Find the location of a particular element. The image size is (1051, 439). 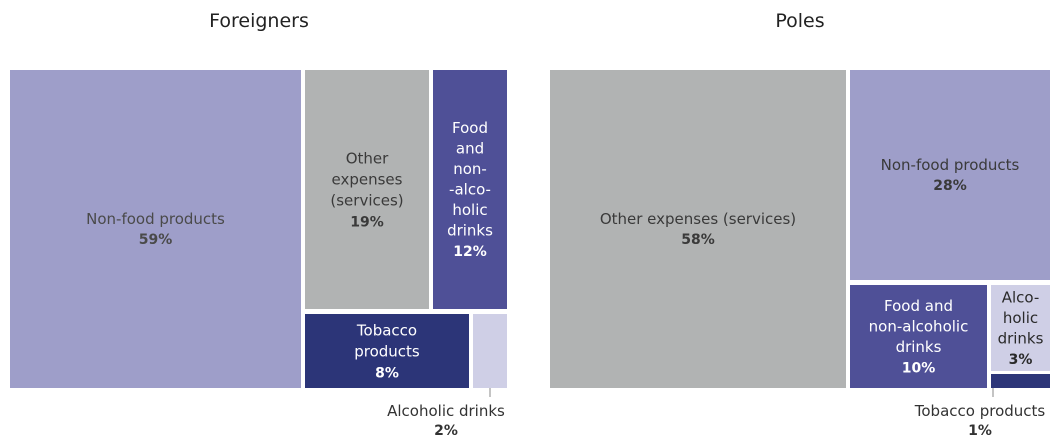

callout-value: 1% is located at coordinates (980, 431).